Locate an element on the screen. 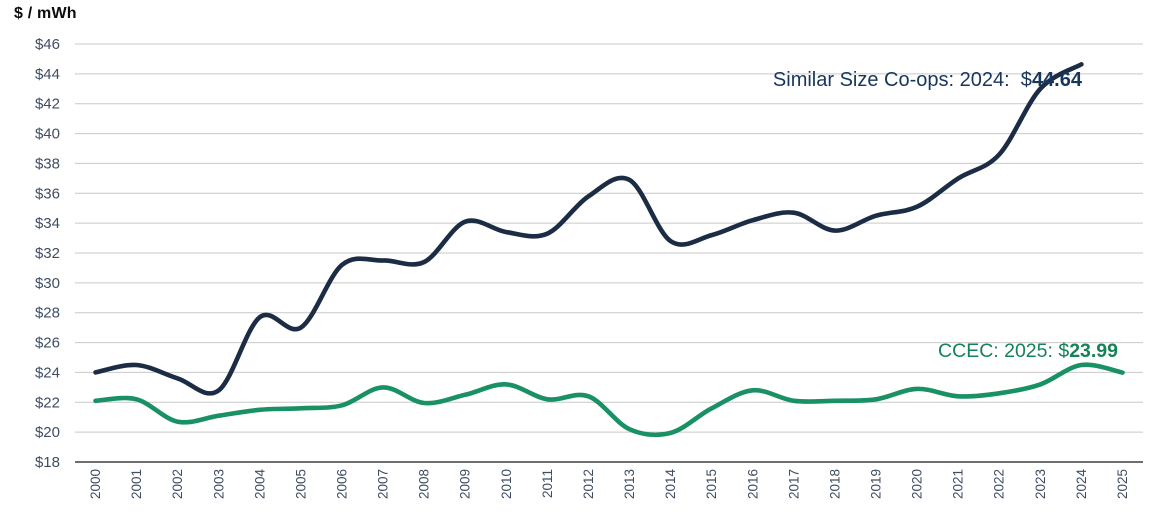  y-tick-label: $44 is located at coordinates (47, 74).